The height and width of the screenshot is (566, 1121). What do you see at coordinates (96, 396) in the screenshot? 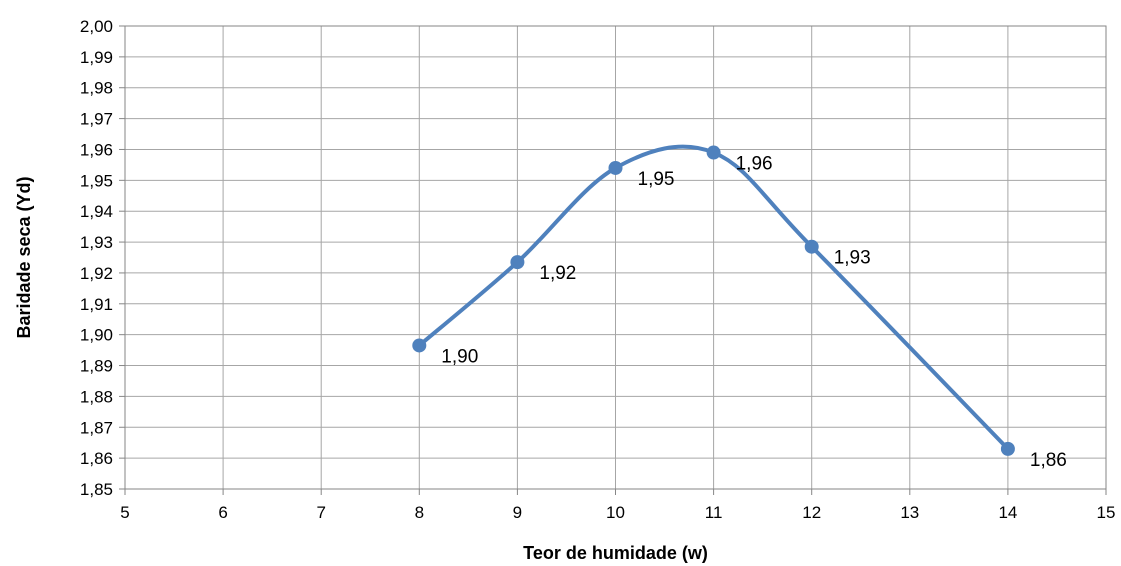
I see `y-tick-label: 1,88` at bounding box center [96, 396].